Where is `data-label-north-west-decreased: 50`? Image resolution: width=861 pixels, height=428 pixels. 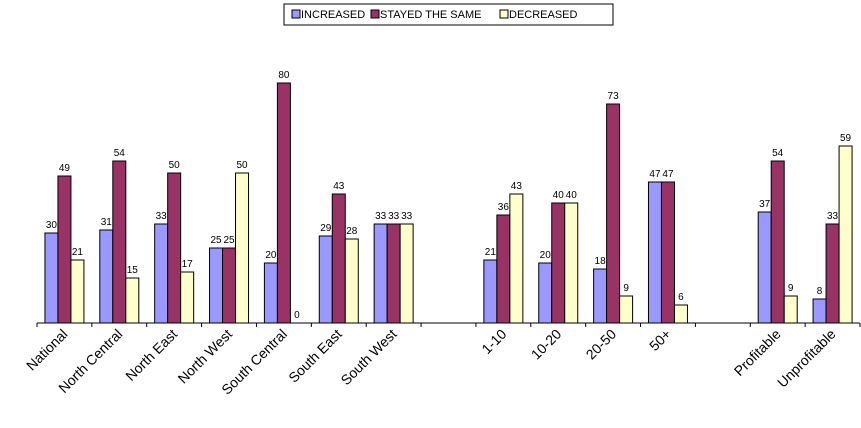 data-label-north-west-decreased: 50 is located at coordinates (242, 165).